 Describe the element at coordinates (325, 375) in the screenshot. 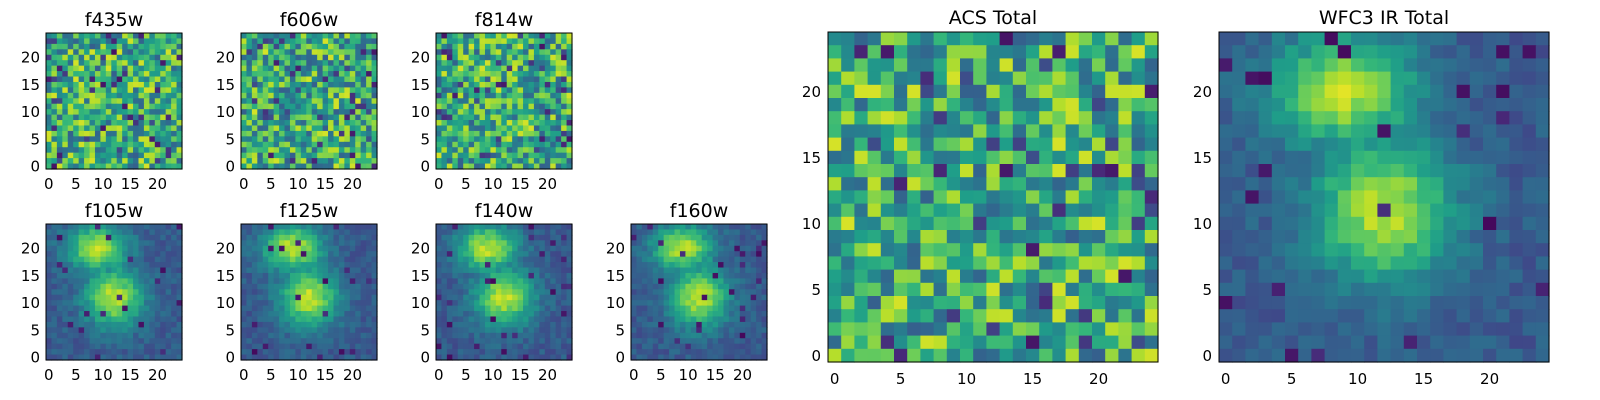

I see `x-tick-label: 15` at that location.